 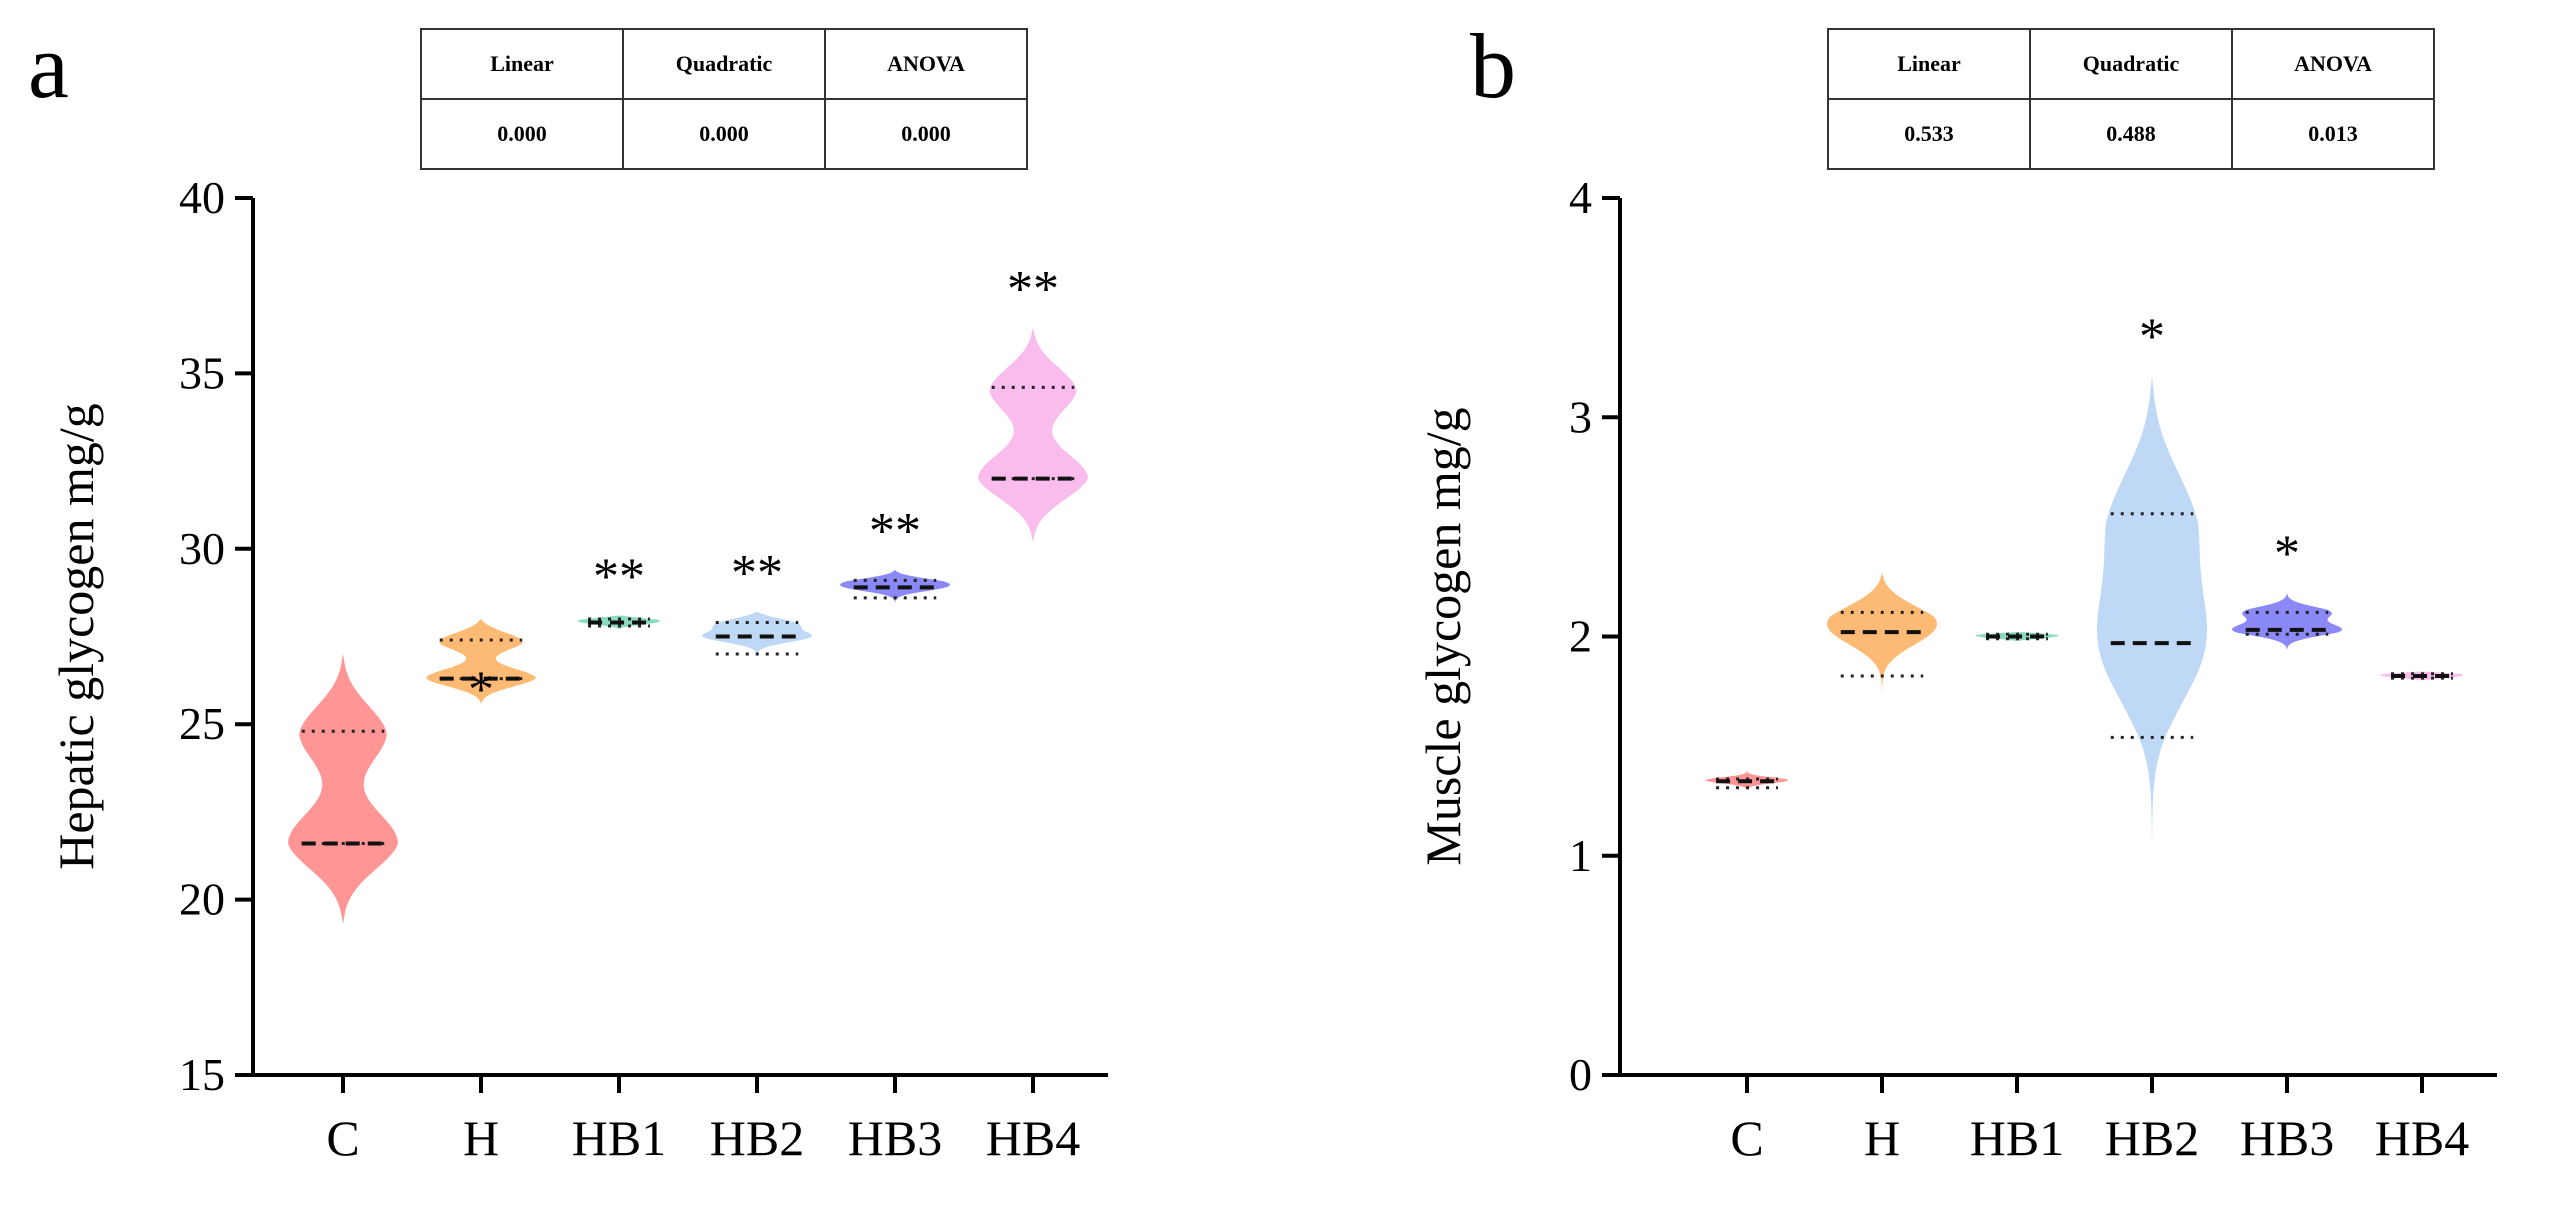 What do you see at coordinates (522, 134) in the screenshot?
I see `stats-value-linear: 0.000` at bounding box center [522, 134].